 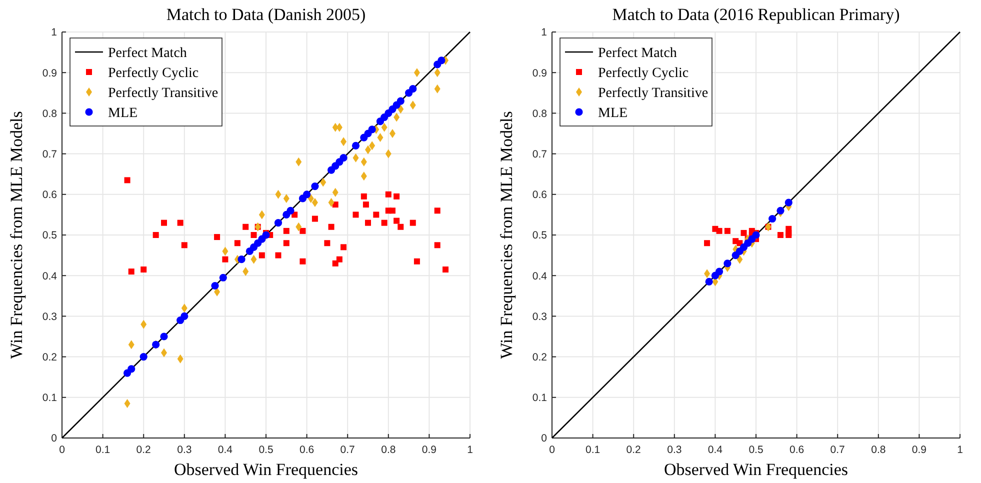 I want to click on x-tick-label: 0.2, so click(x=144, y=450).